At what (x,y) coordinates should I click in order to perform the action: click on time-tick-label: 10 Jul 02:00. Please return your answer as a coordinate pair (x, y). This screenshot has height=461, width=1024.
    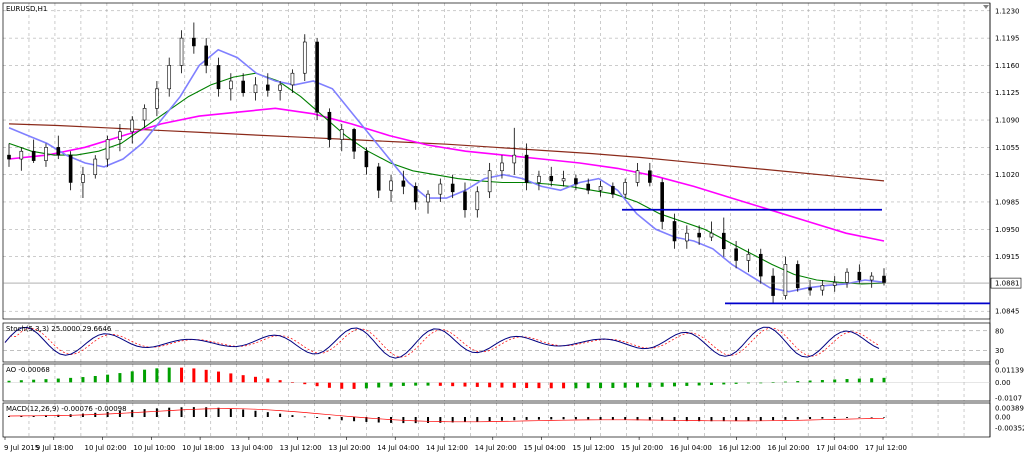
    Looking at the image, I should click on (106, 448).